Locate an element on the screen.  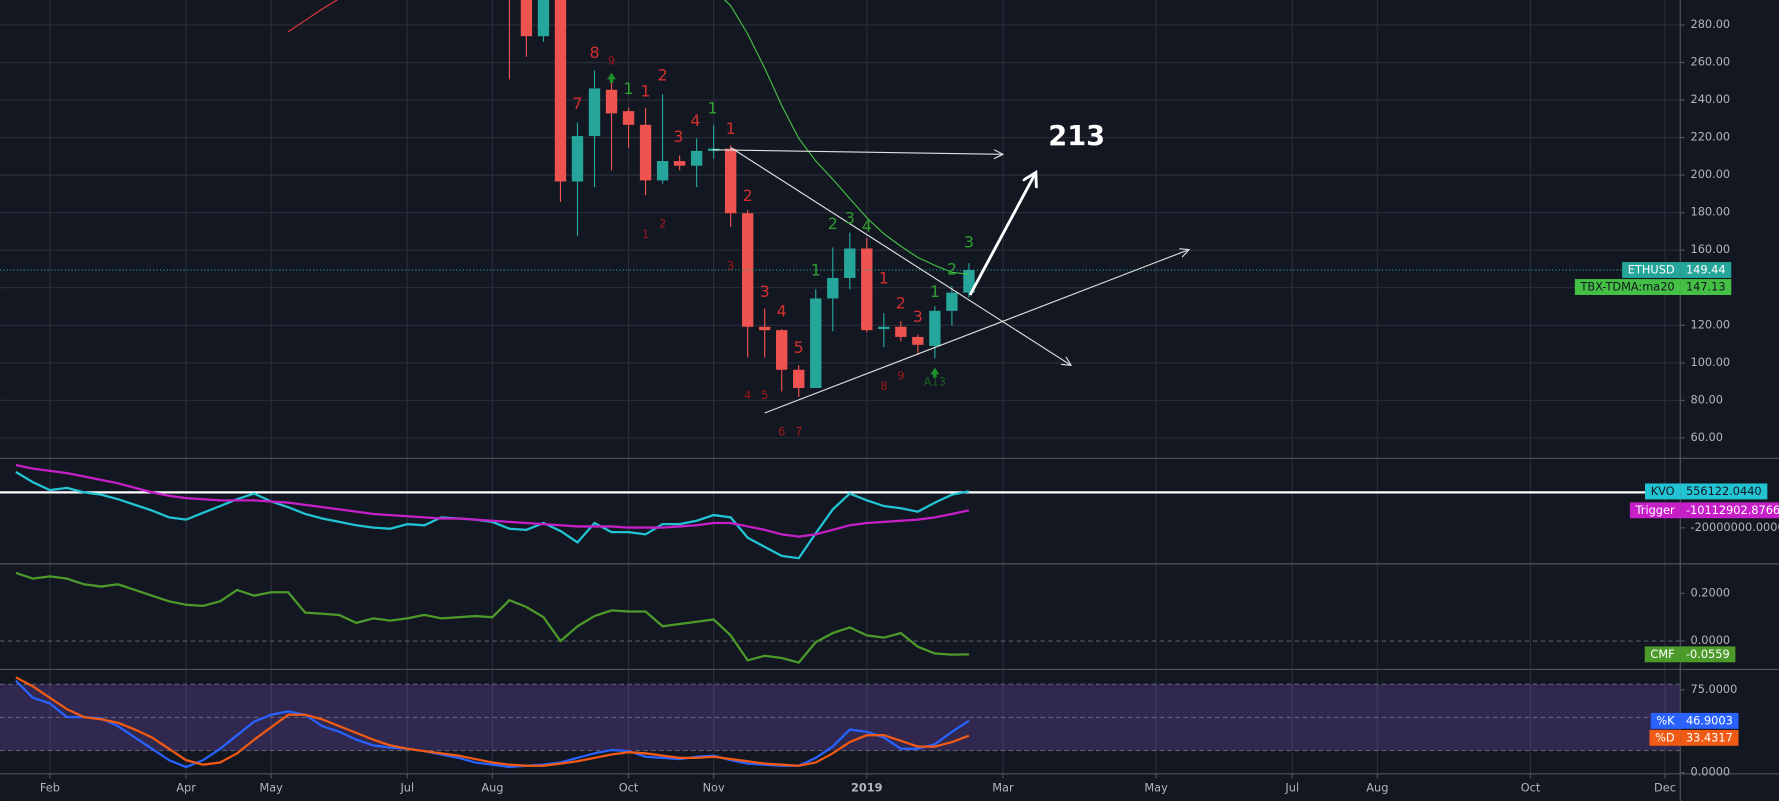
price-tag-name: Trigger is located at coordinates (1655, 510).